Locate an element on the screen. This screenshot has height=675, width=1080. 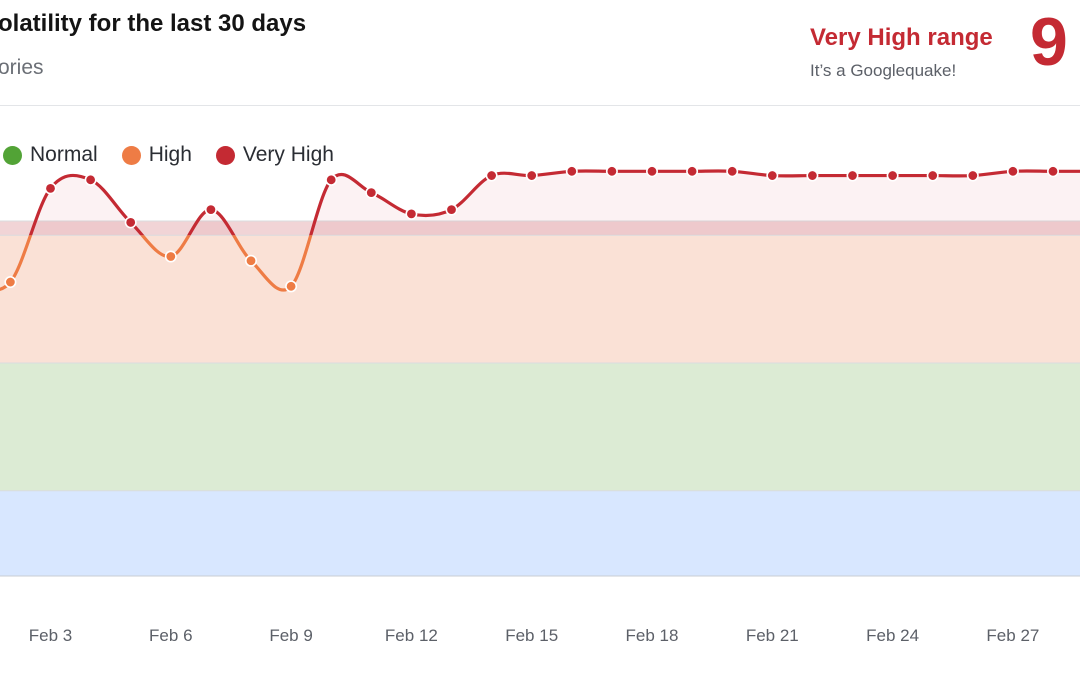
chart-title: olatility for the last 30 days is located at coordinates (153, 23).